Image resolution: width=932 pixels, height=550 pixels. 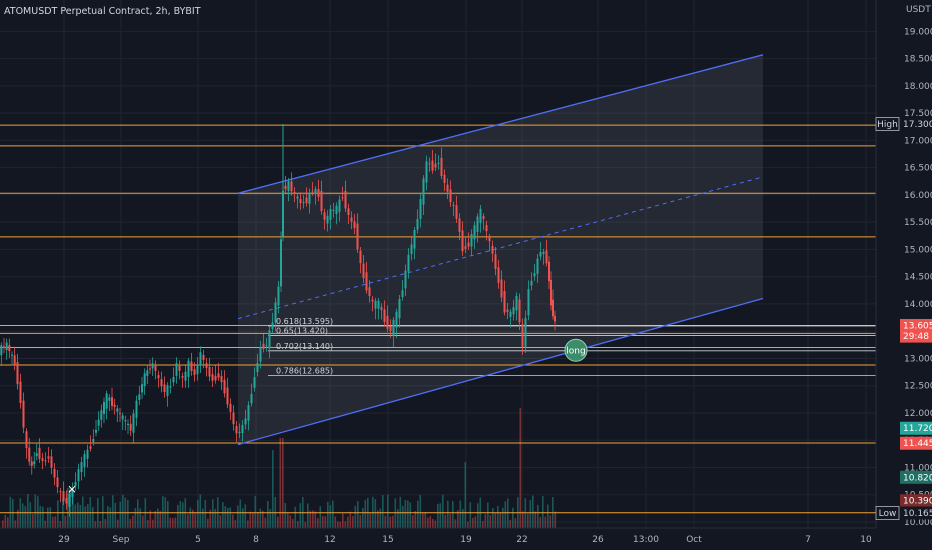 I want to click on time-axis-tick: 7, so click(x=808, y=540).